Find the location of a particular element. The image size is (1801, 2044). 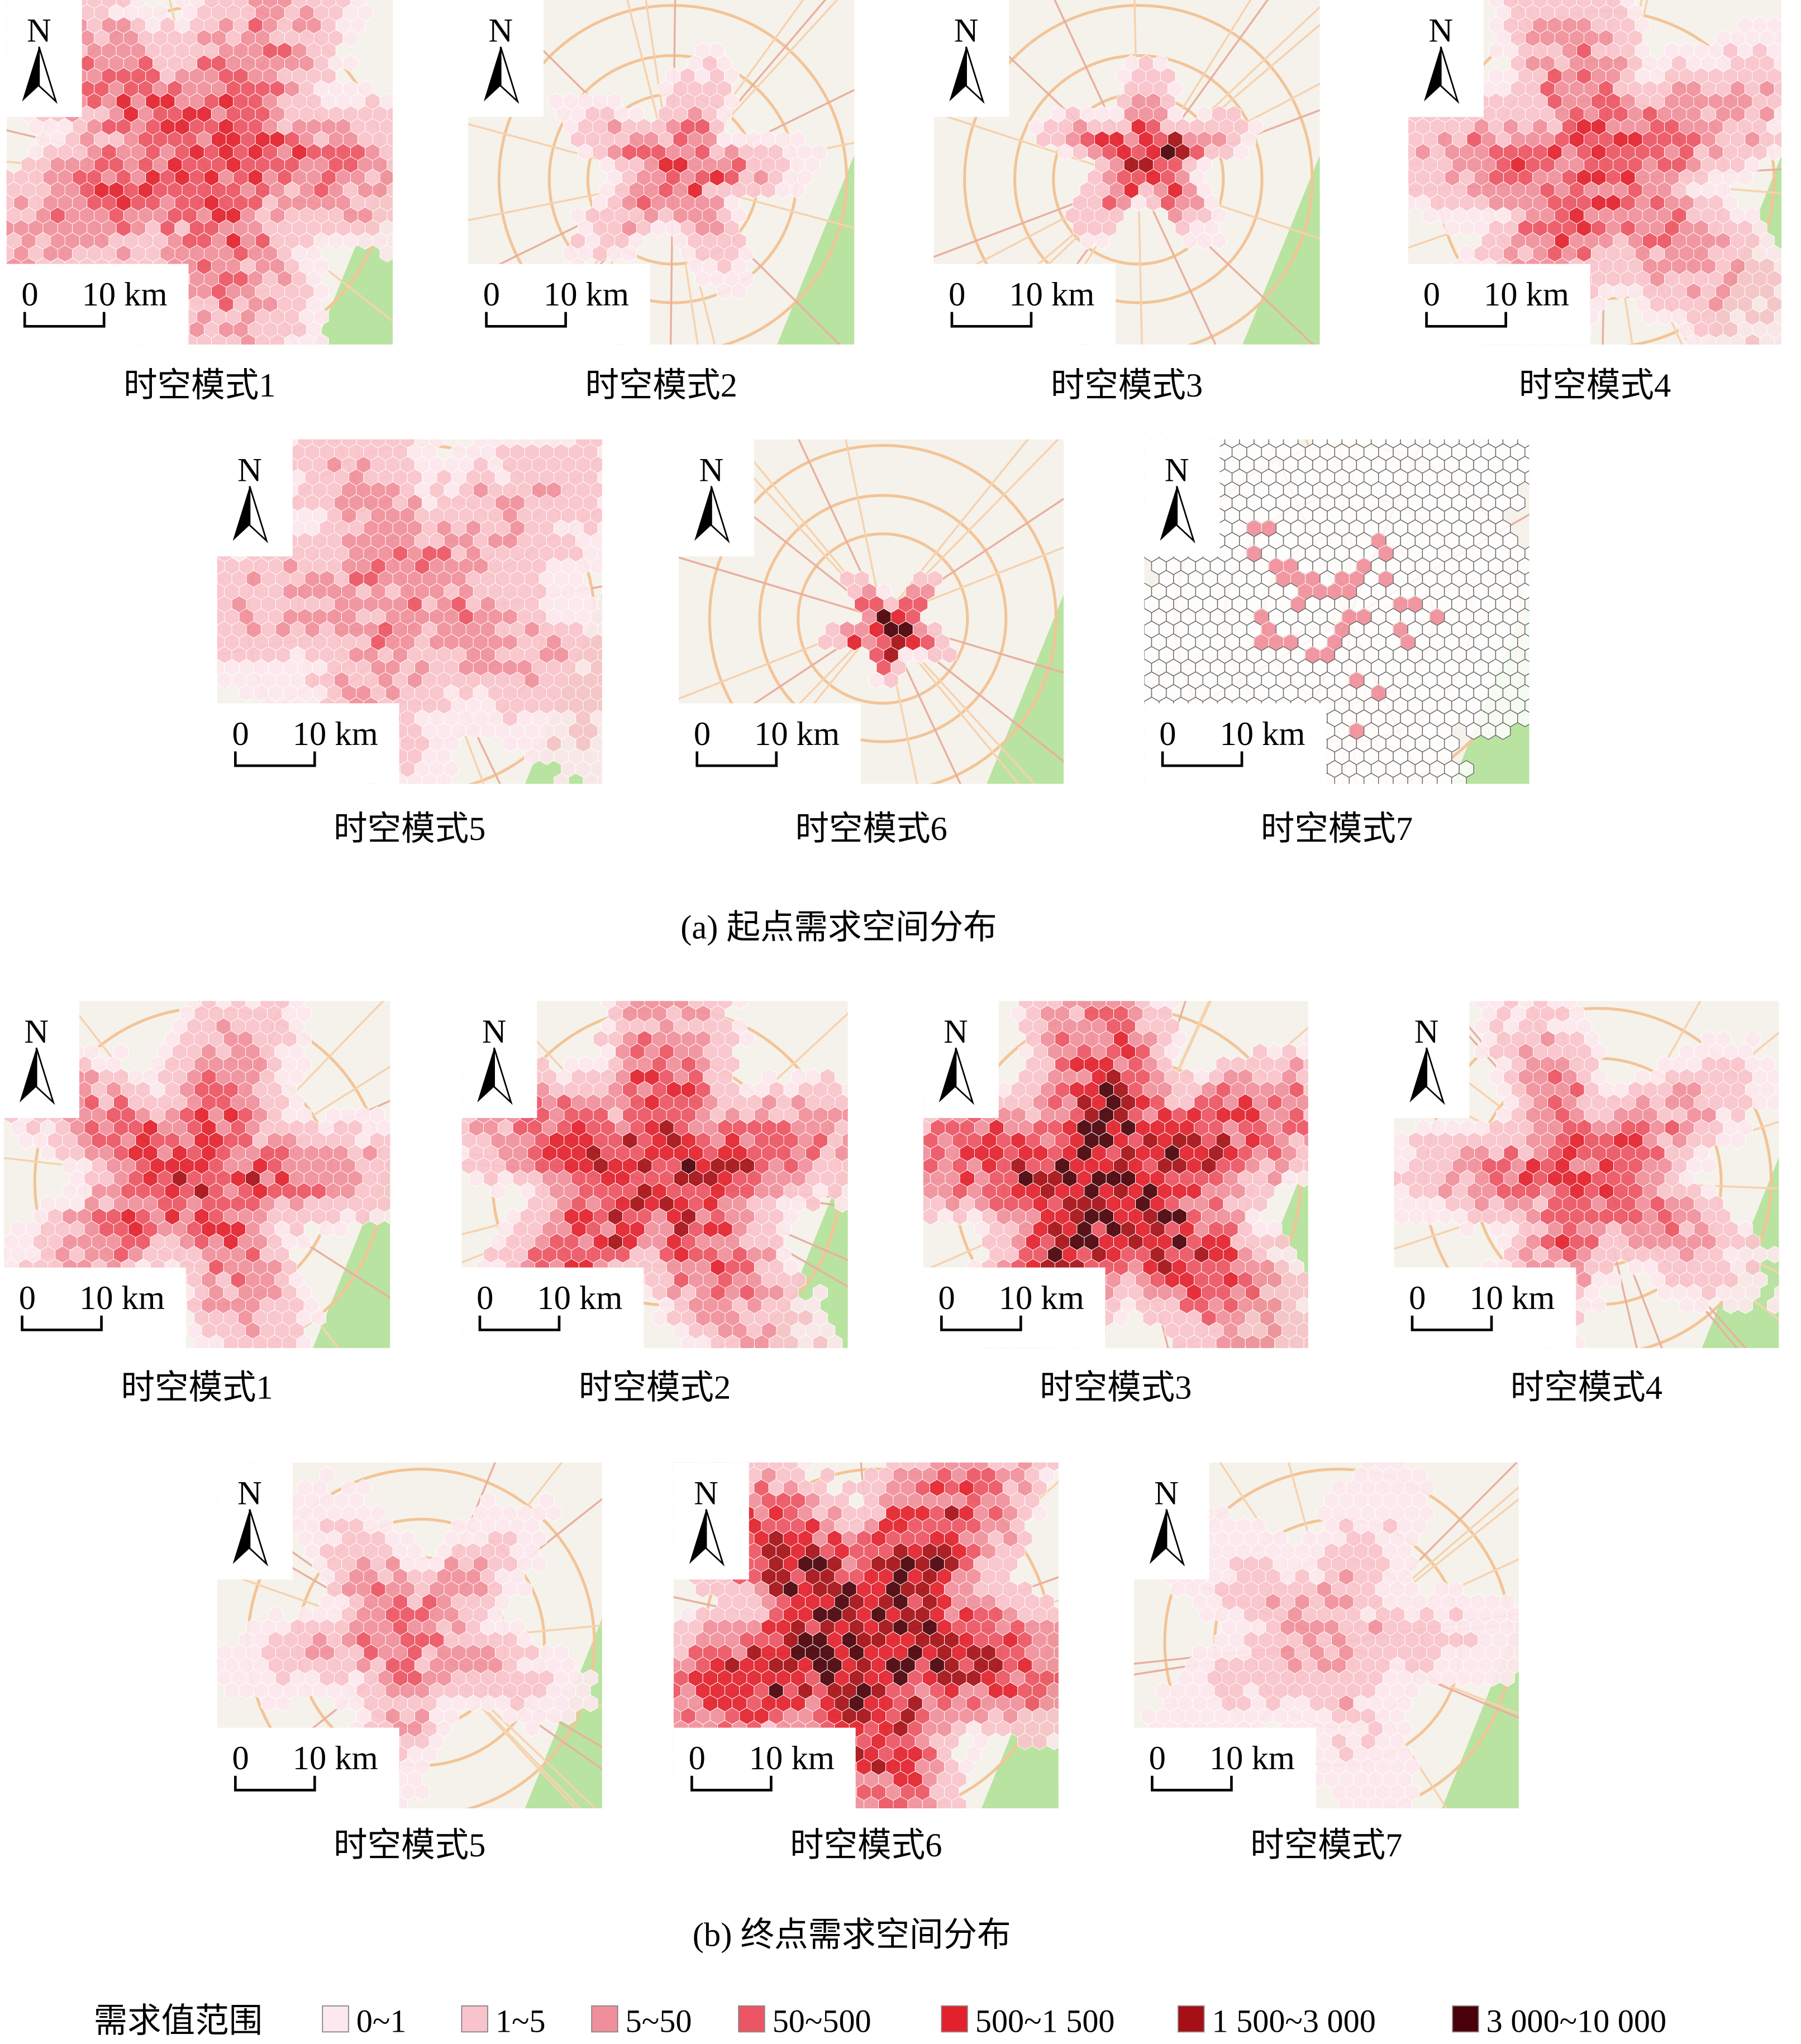

map-label: 时空模式7 is located at coordinates (1337, 829).